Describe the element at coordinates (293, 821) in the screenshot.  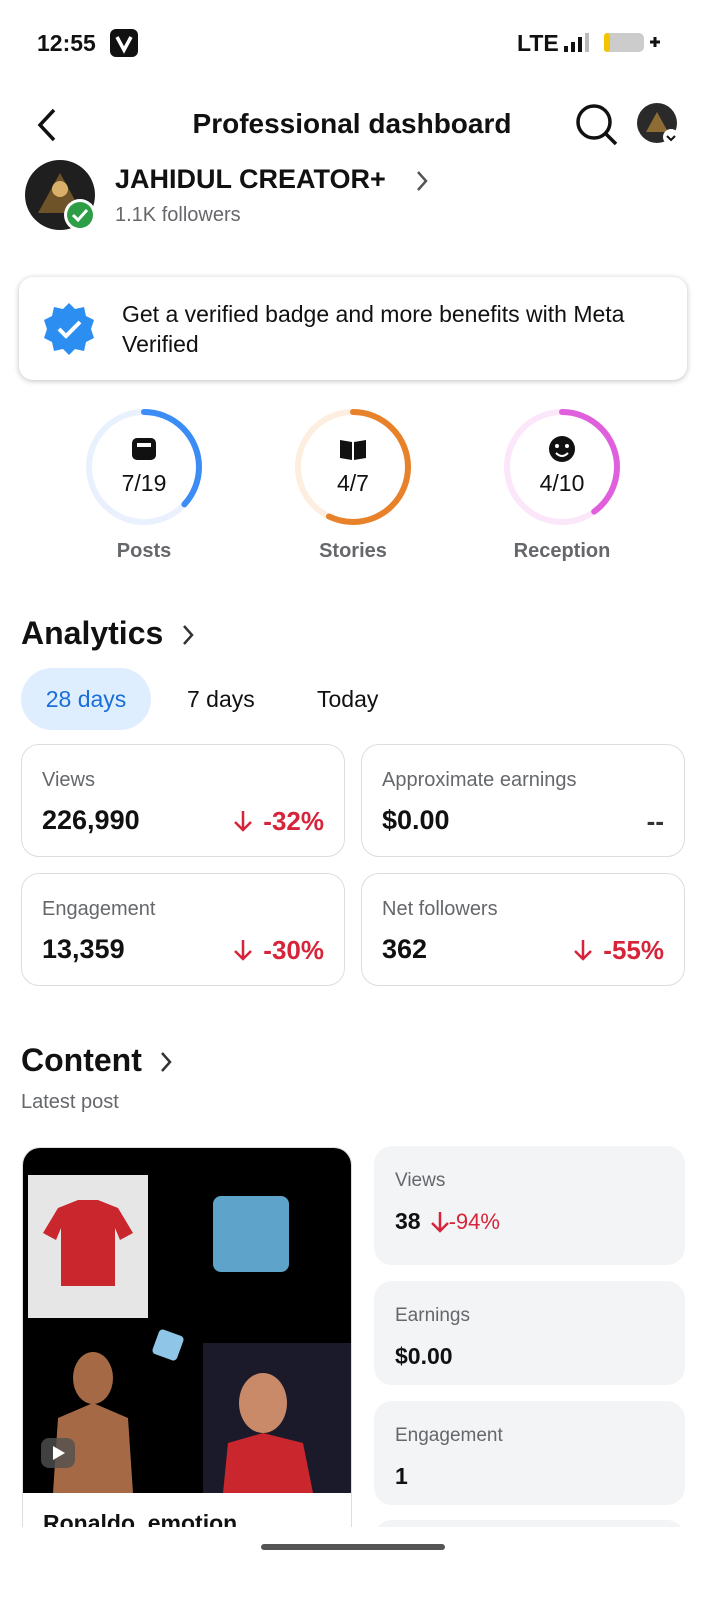
I see `metric-change: -32%` at that location.